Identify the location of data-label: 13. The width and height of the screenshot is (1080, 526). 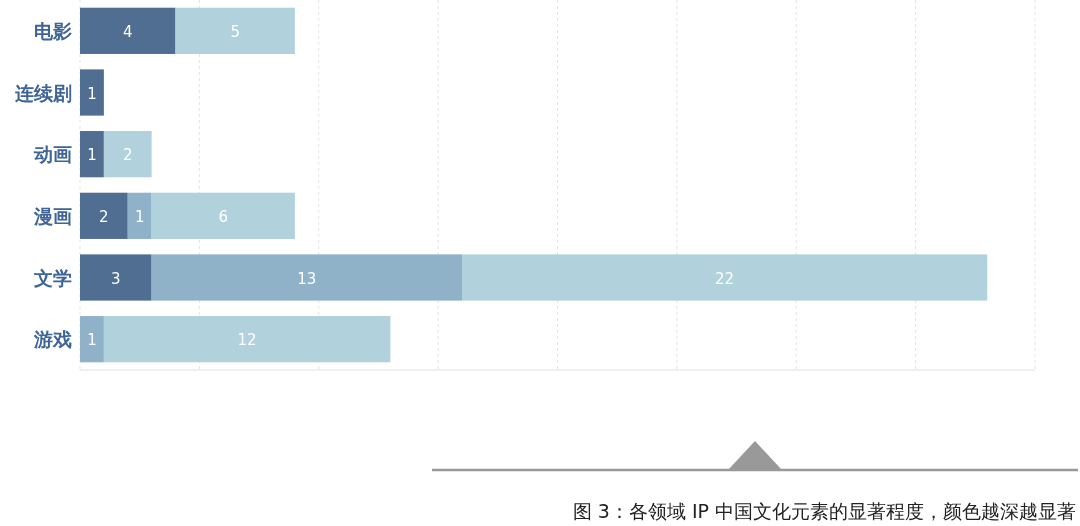
(307, 278).